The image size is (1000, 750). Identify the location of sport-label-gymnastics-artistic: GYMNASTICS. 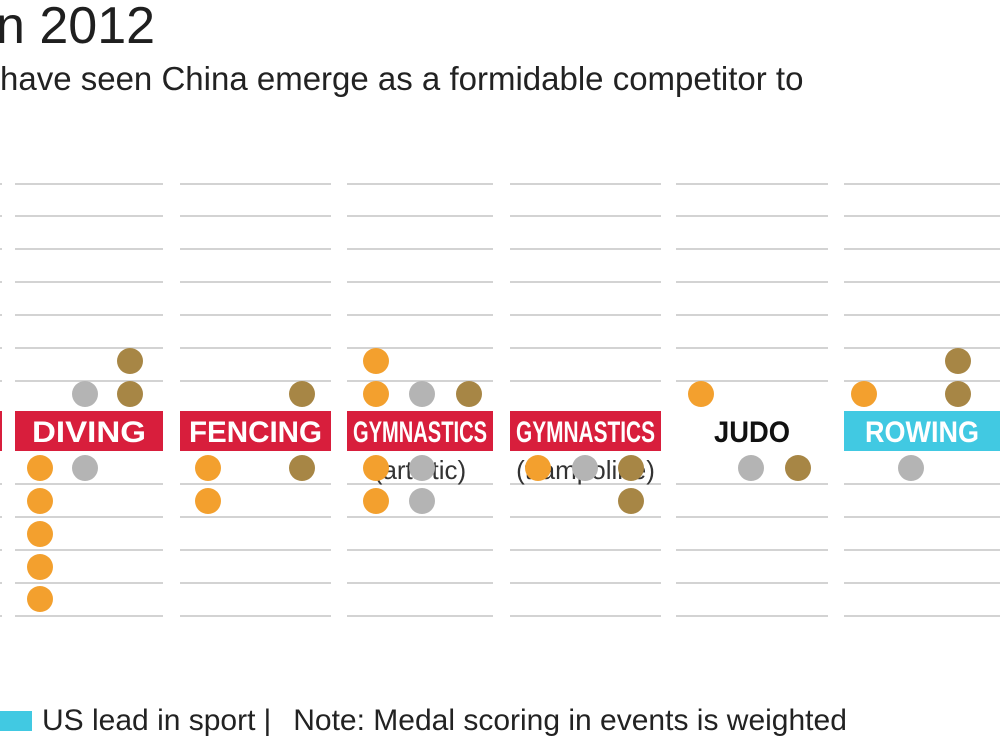
(420, 432).